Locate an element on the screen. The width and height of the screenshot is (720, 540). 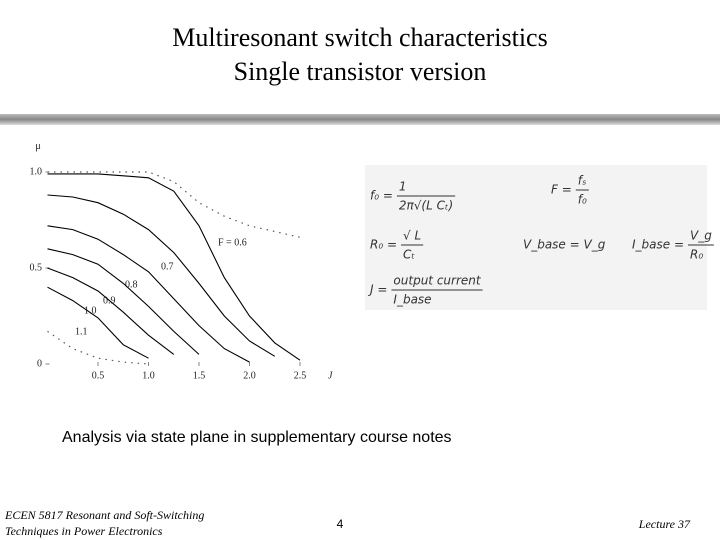
slide-title: Multiresonant switch characteristics is located at coordinates (359, 37).